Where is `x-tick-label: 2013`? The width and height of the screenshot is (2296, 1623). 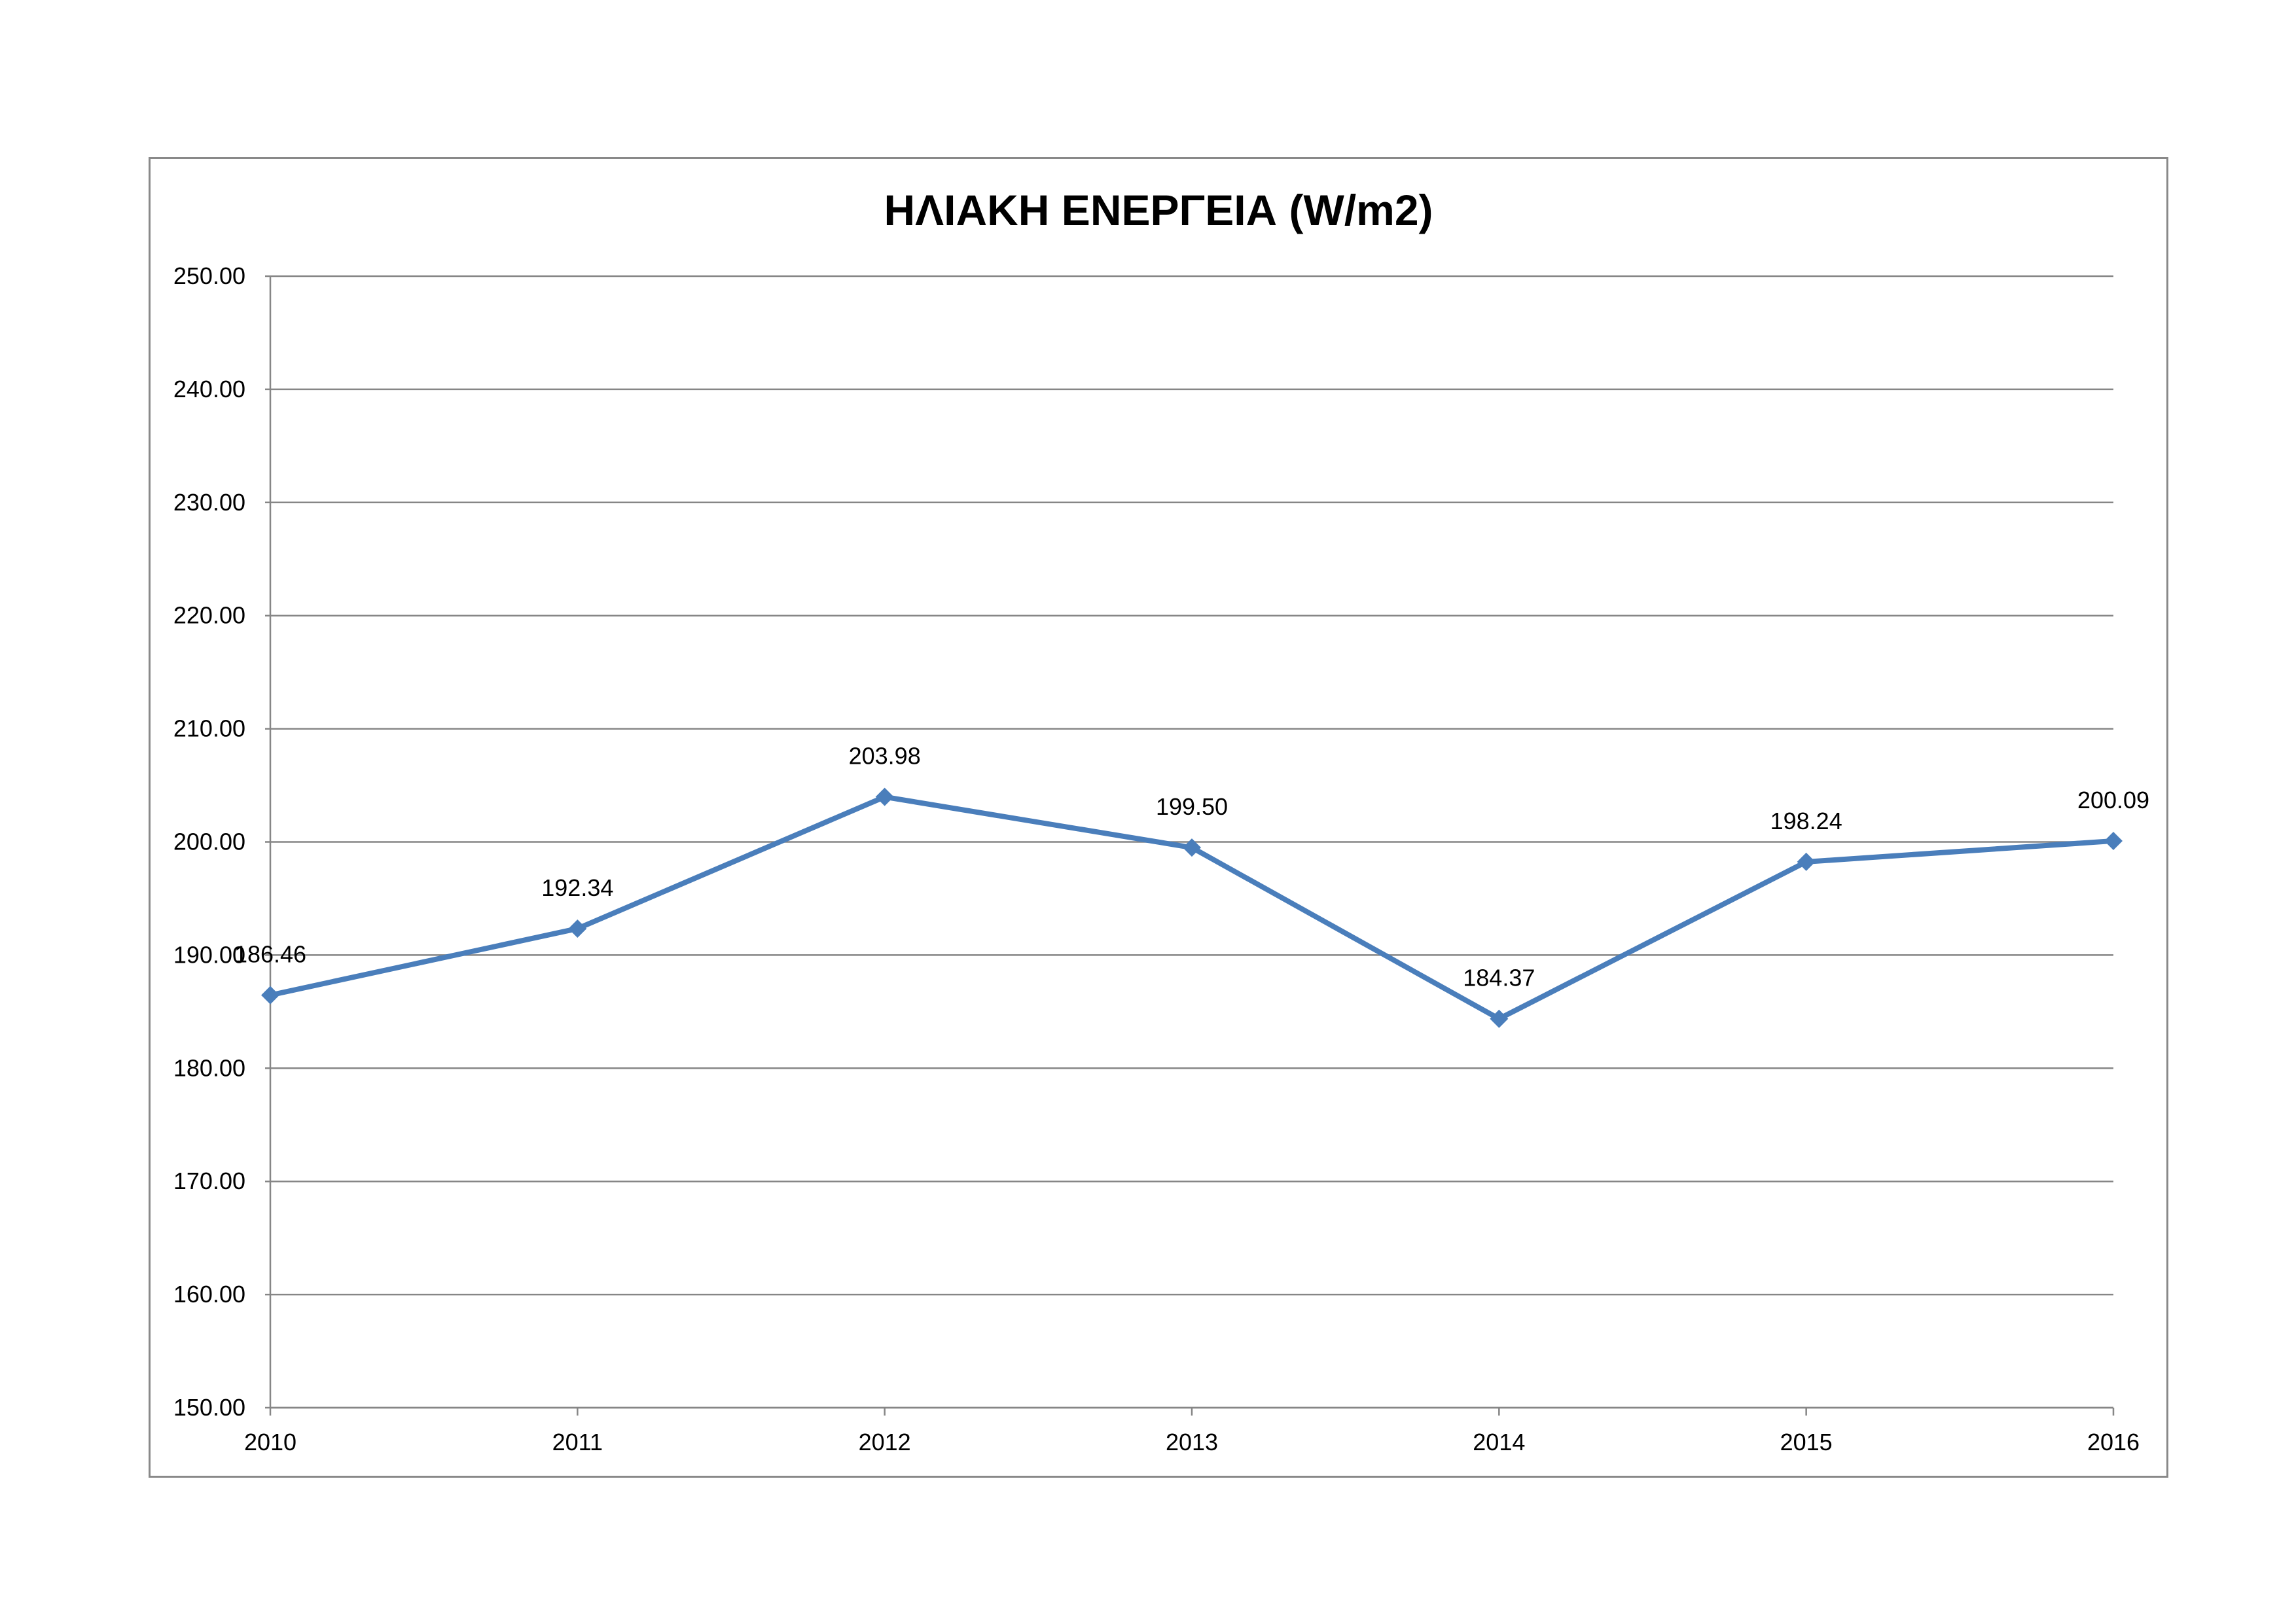 x-tick-label: 2013 is located at coordinates (1192, 1442).